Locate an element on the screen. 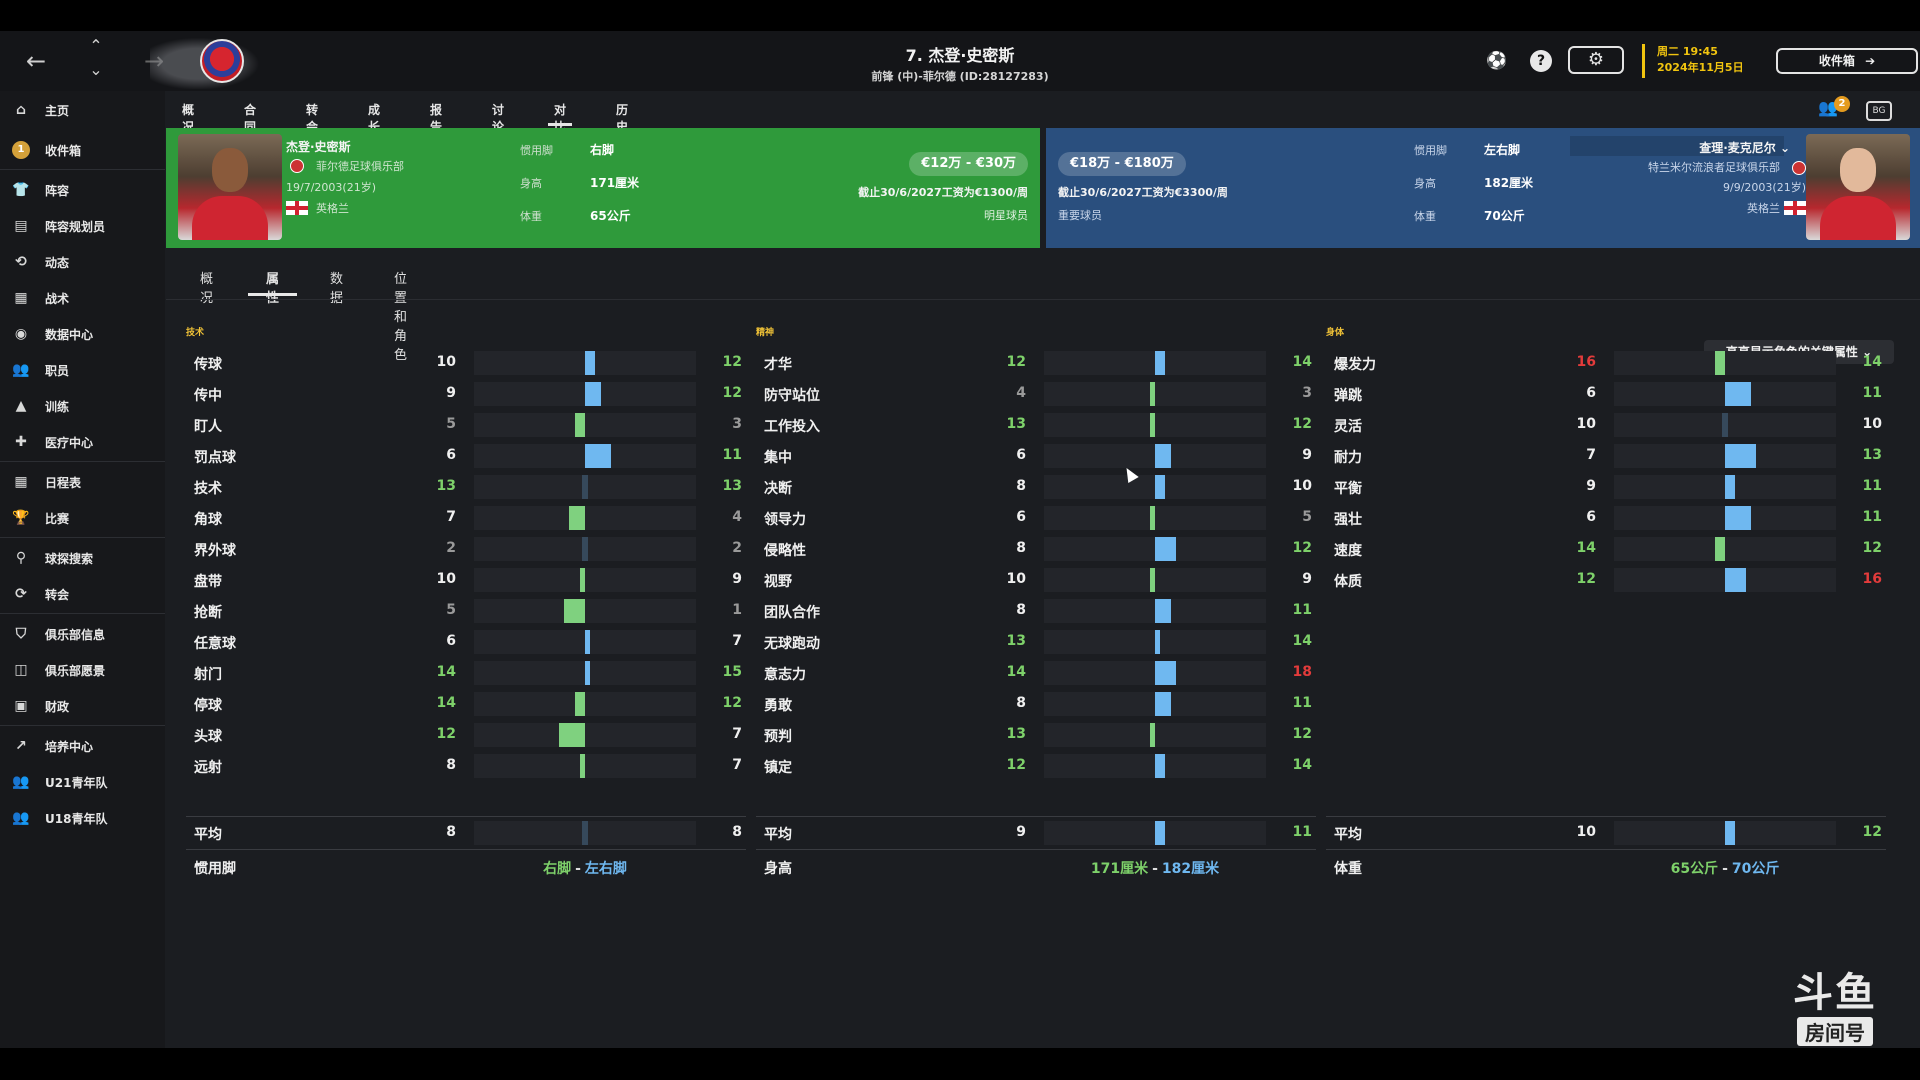 This screenshot has height=1080, width=1920. sidebar-item-squad: 👕 阵容 is located at coordinates (82, 190).